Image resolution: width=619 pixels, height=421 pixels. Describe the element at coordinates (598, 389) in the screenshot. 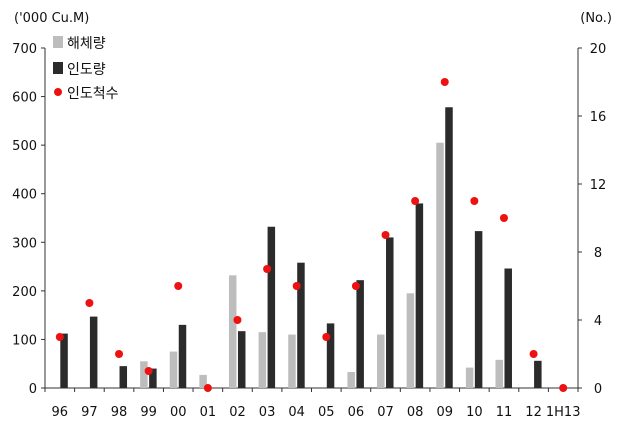

I see `right-tick-label: 0` at that location.